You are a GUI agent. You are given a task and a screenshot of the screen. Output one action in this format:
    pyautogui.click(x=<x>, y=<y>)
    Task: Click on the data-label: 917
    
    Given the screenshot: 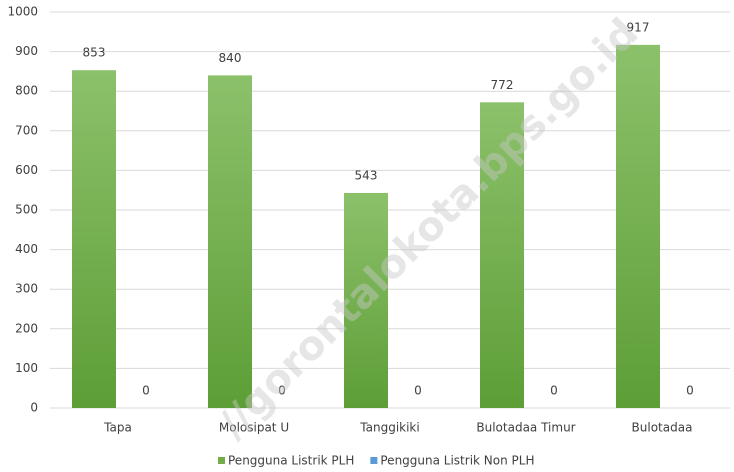 What is the action you would take?
    pyautogui.click(x=638, y=27)
    